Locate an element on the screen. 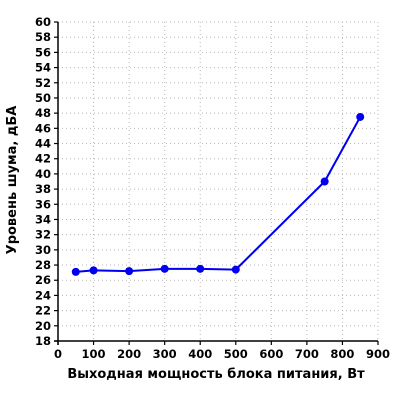  y-tick-label: 44 is located at coordinates (43, 144).